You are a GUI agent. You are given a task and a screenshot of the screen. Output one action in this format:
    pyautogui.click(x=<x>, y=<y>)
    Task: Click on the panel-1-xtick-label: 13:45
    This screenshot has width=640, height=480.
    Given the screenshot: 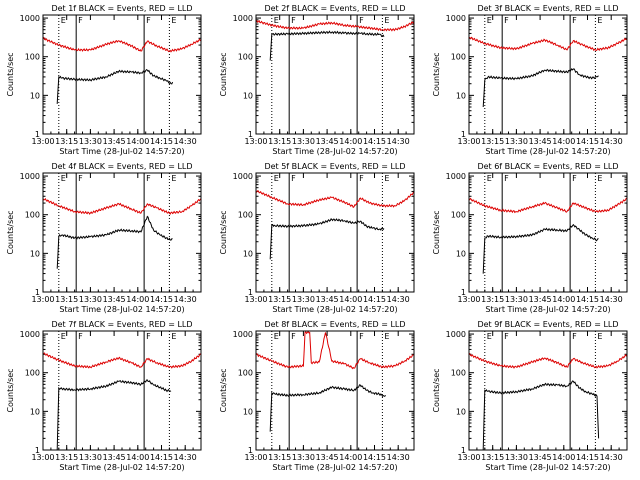 What is the action you would take?
    pyautogui.click(x=114, y=141)
    